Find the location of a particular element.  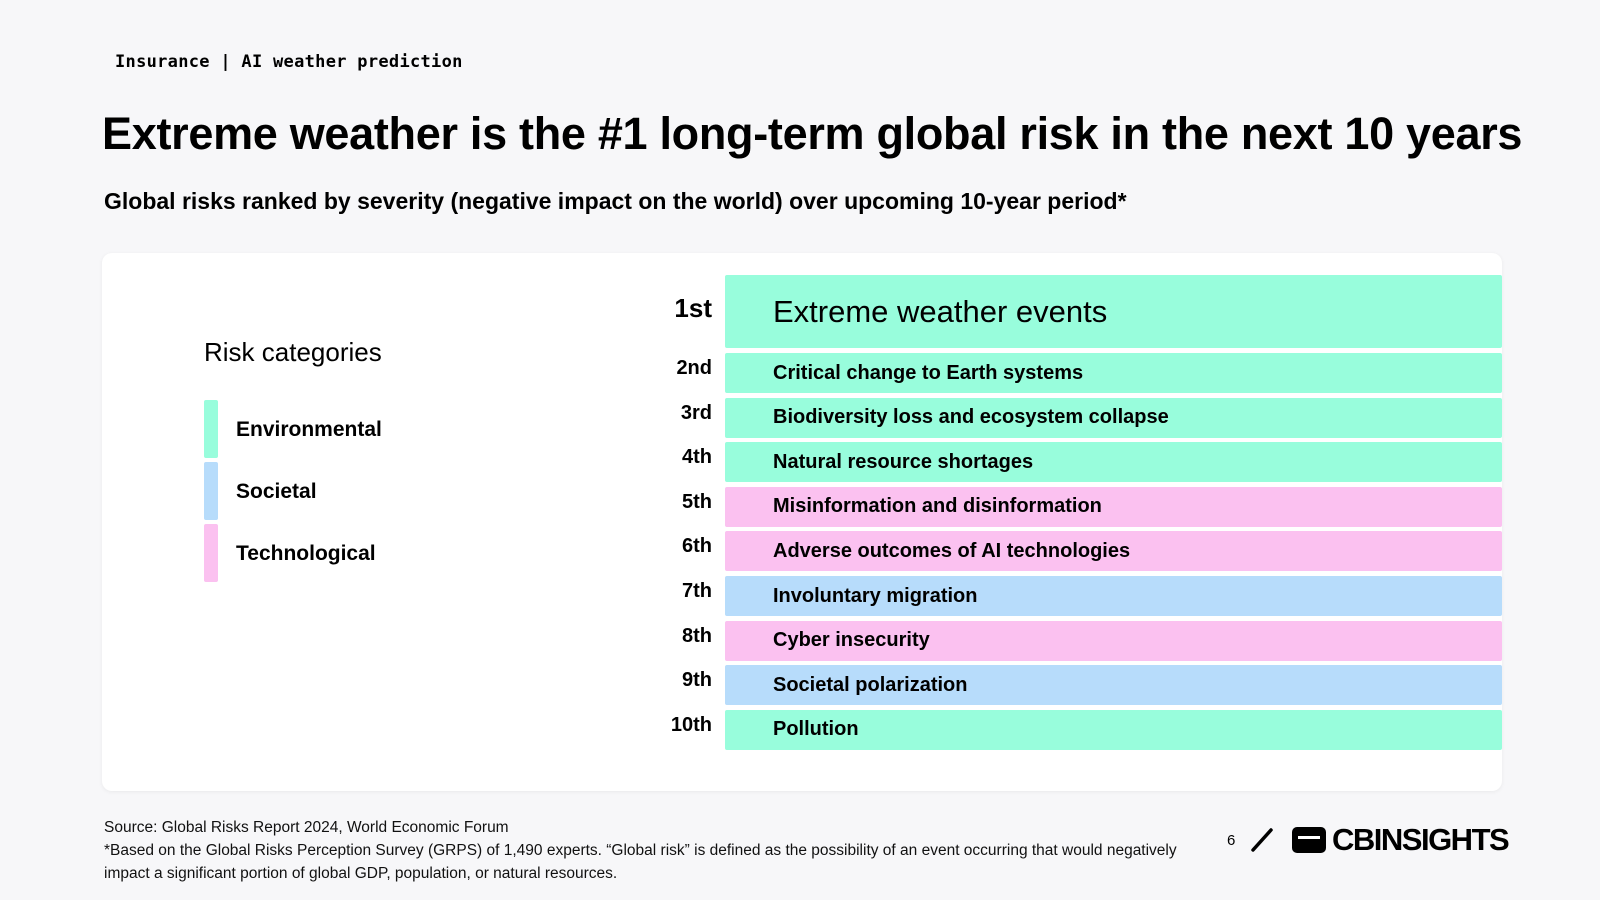

risk-rank: 5th is located at coordinates (697, 501).